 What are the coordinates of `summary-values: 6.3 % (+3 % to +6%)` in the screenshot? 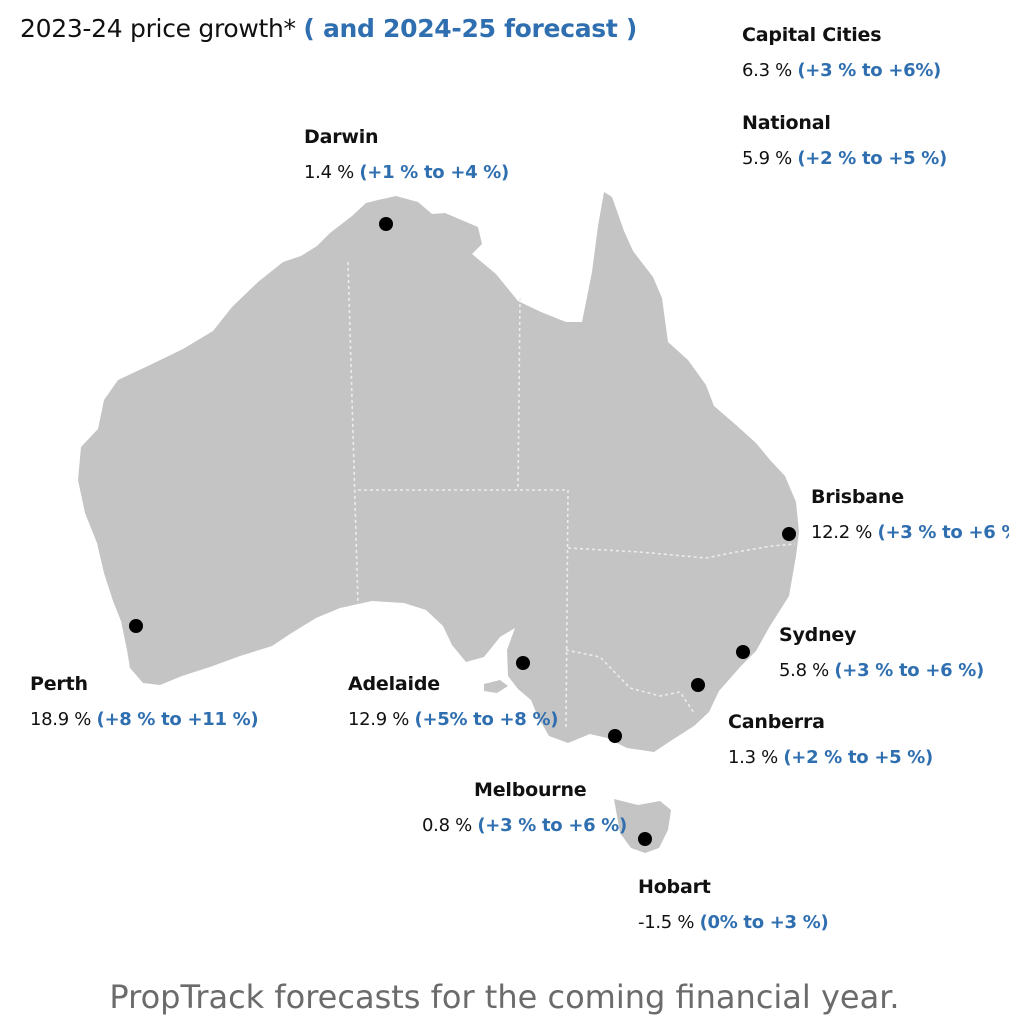 It's located at (841, 70).